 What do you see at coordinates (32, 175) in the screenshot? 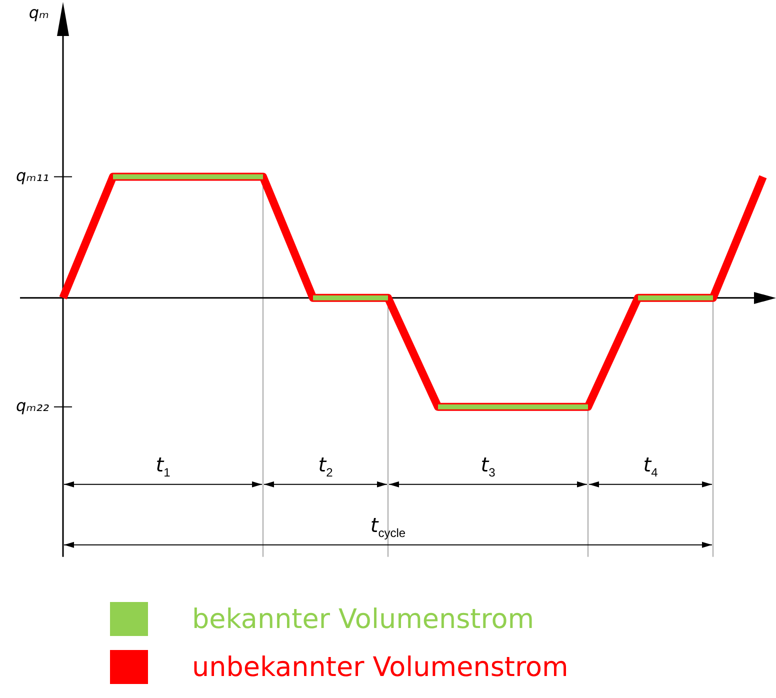
I see `text: qₘ₁₁` at bounding box center [32, 175].